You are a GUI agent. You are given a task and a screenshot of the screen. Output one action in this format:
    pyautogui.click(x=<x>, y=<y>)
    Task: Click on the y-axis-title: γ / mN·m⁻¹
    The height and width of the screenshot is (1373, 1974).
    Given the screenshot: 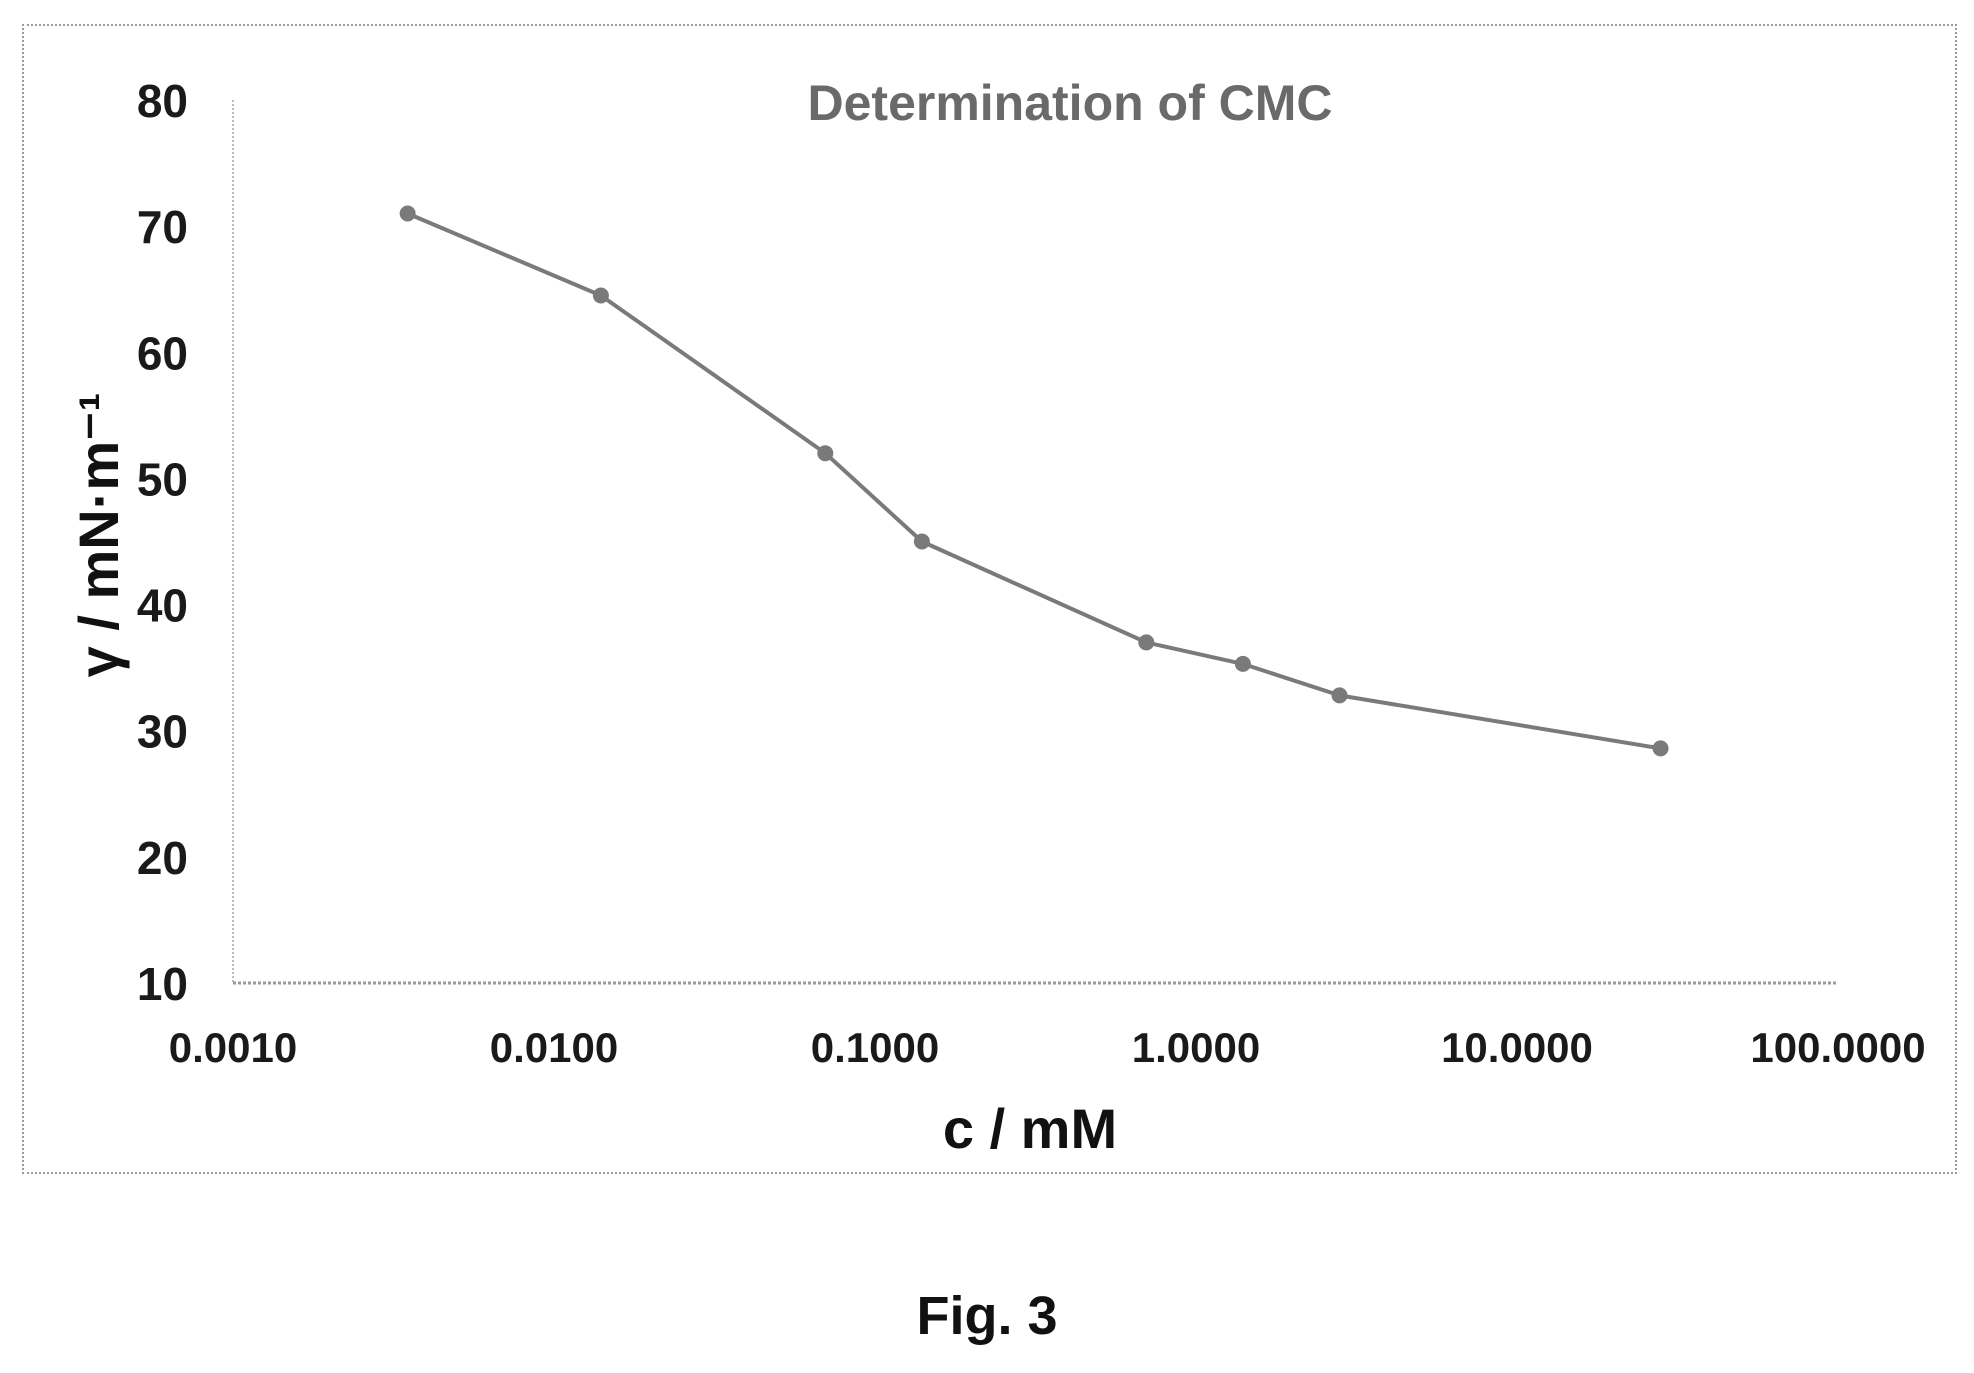 What is the action you would take?
    pyautogui.click(x=98, y=535)
    